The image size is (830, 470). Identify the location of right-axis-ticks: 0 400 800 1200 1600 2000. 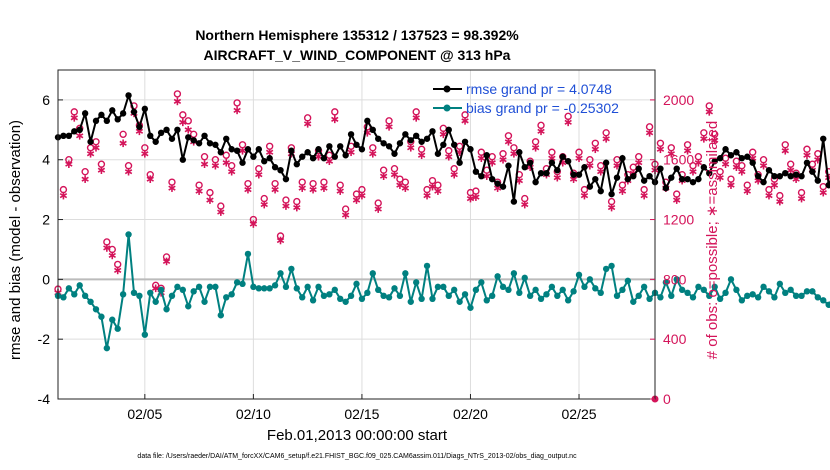
(672, 249).